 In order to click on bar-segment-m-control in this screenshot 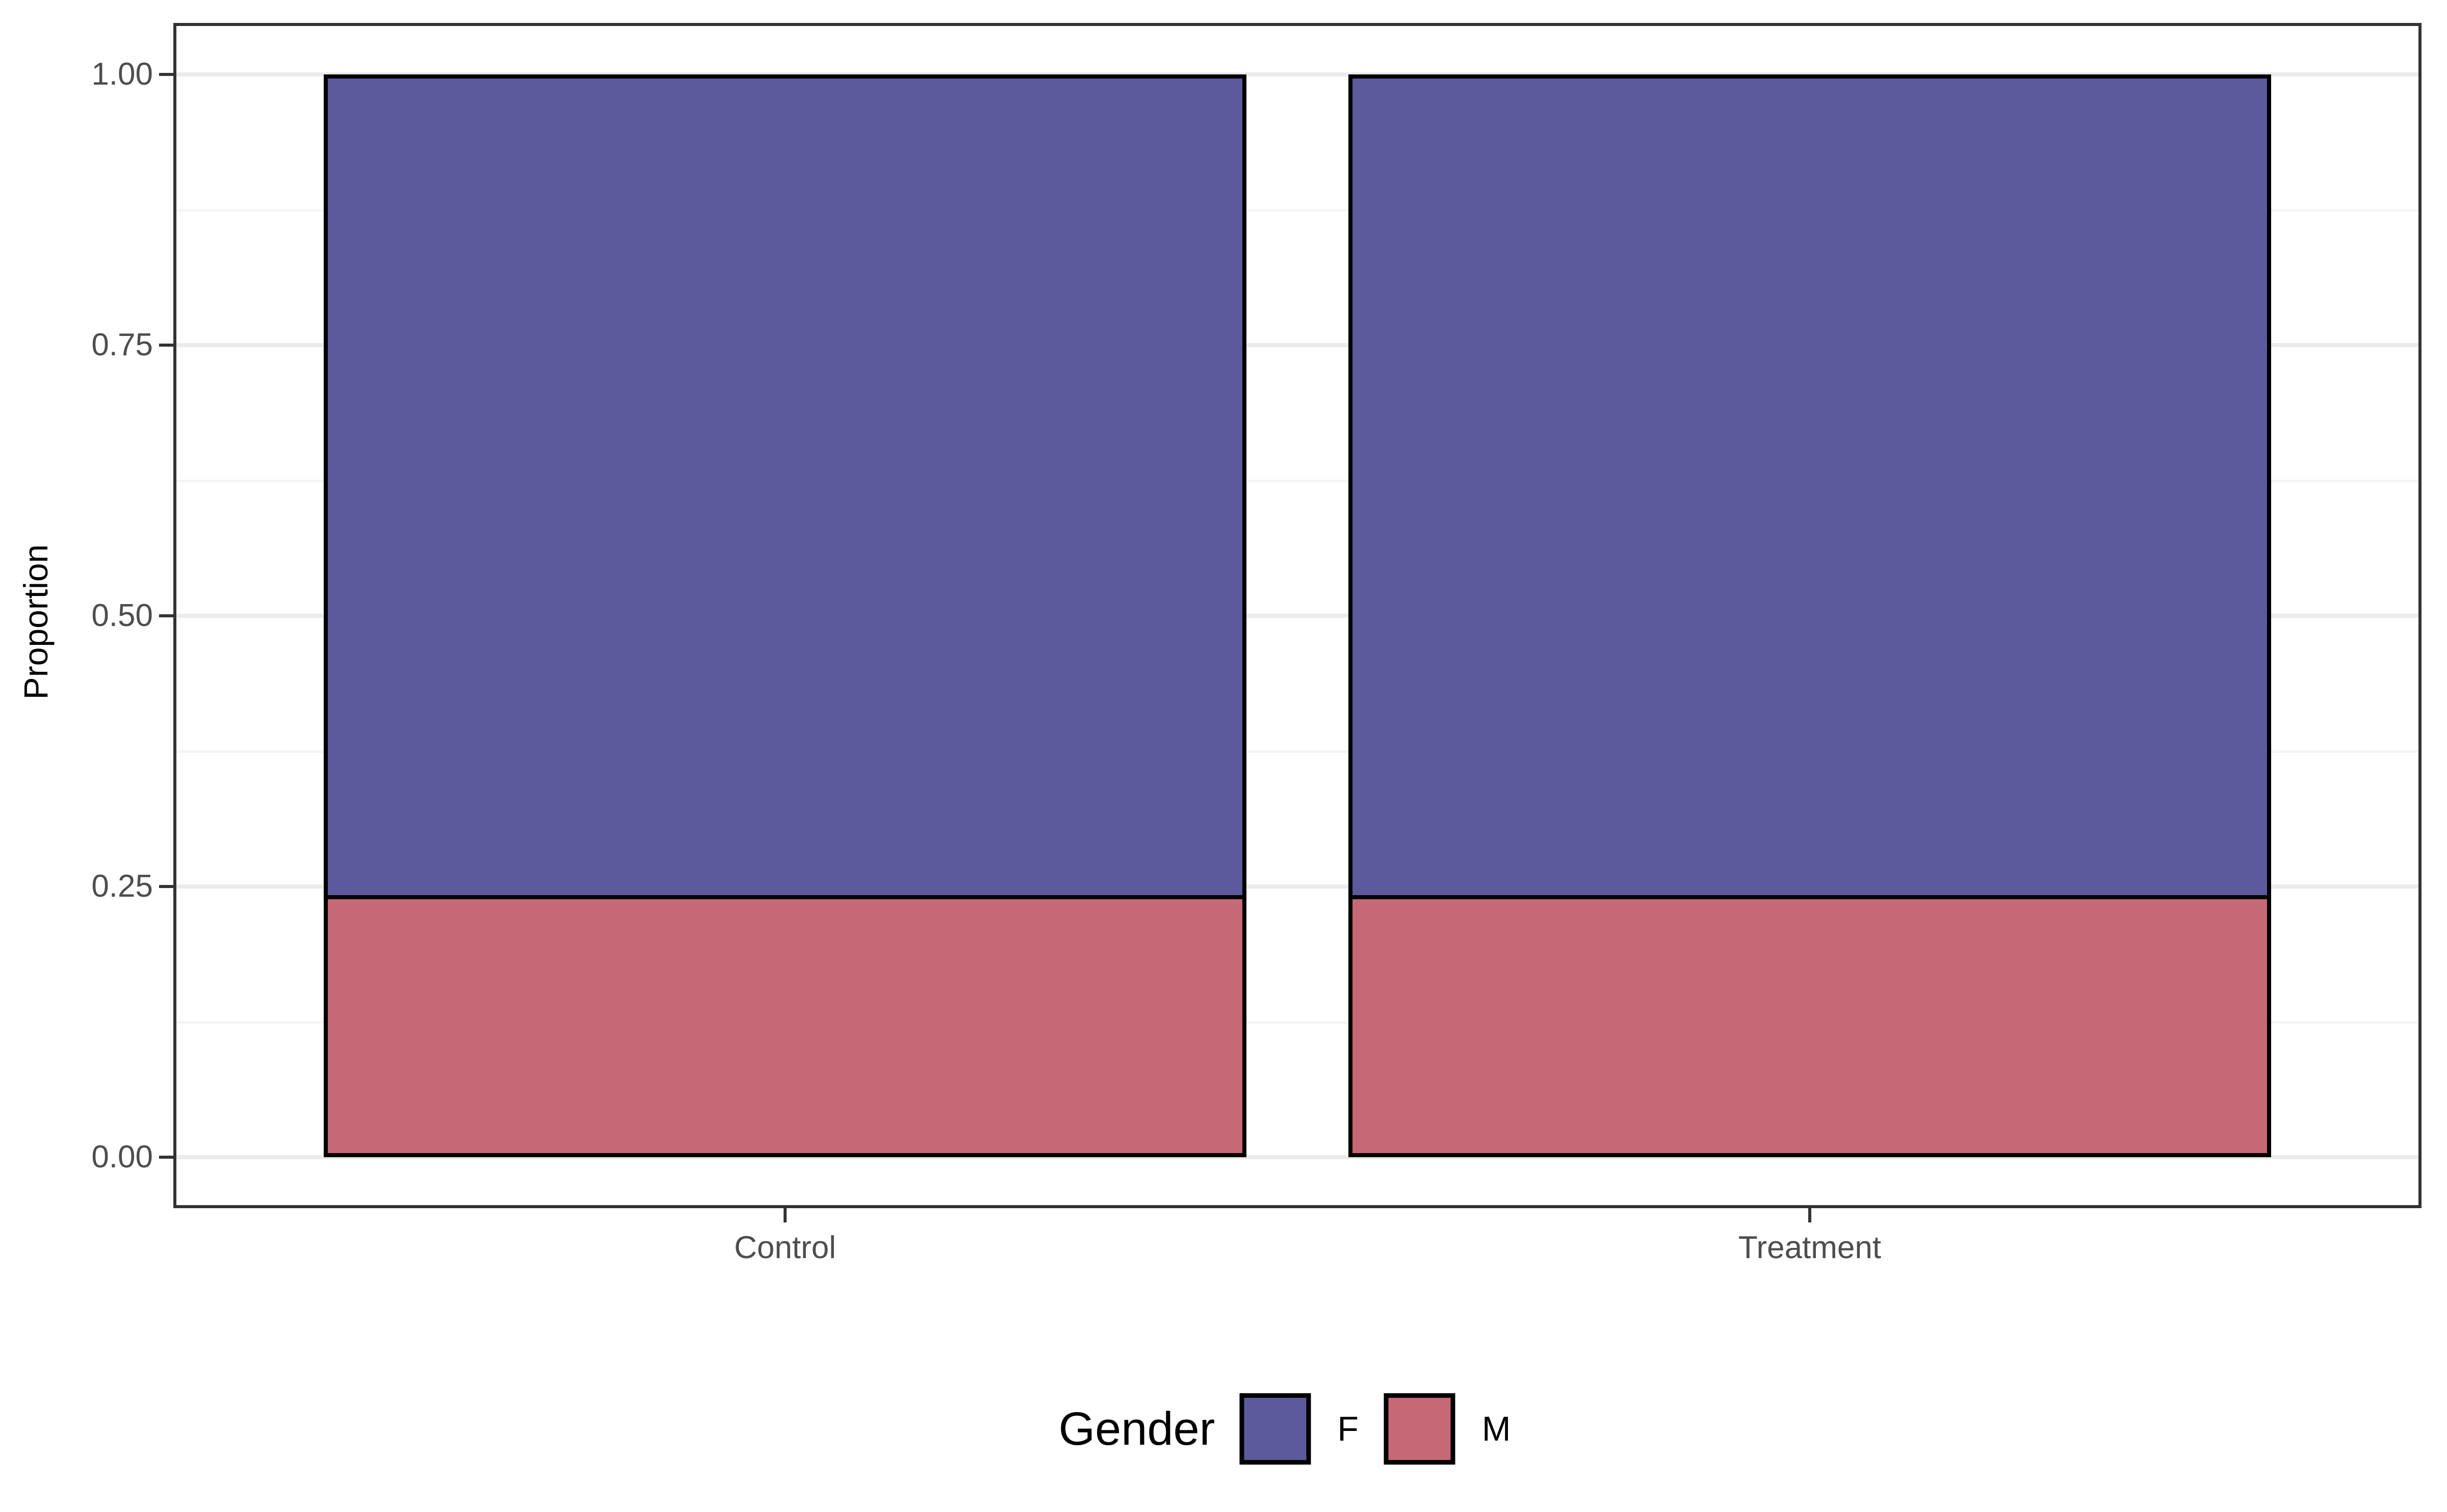, I will do `click(785, 1024)`.